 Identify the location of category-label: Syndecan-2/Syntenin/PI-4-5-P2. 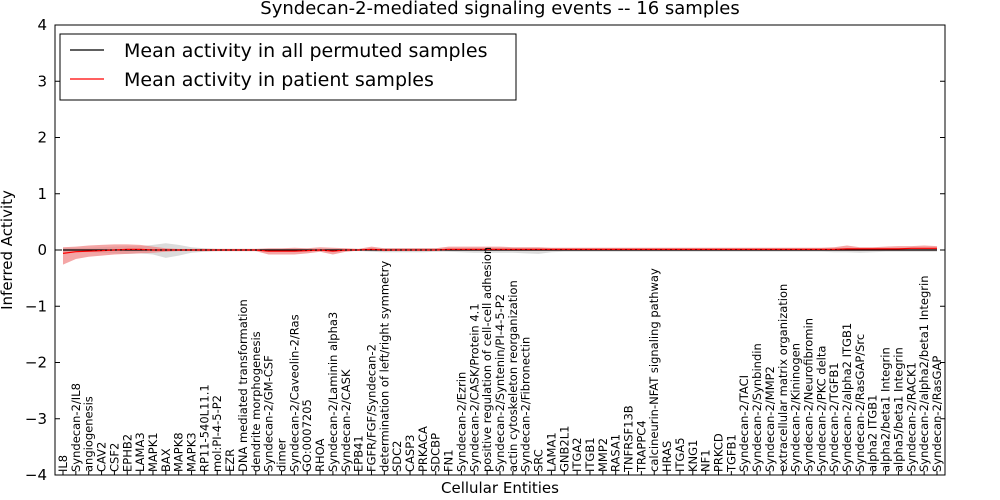
(500, 383).